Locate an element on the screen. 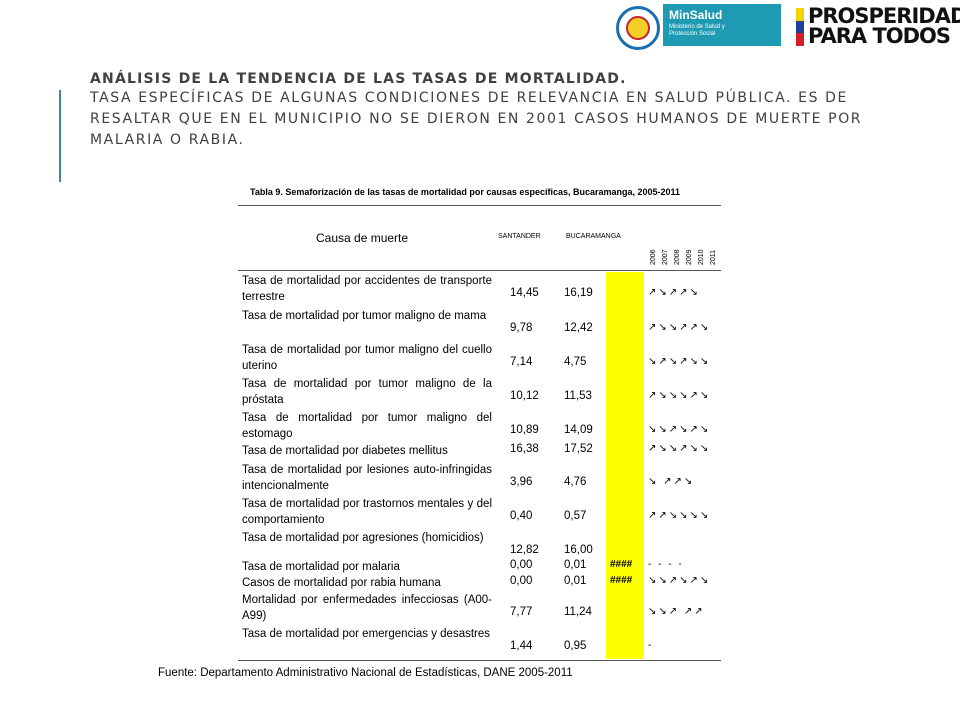  santander-value: 16,38 is located at coordinates (524, 449).